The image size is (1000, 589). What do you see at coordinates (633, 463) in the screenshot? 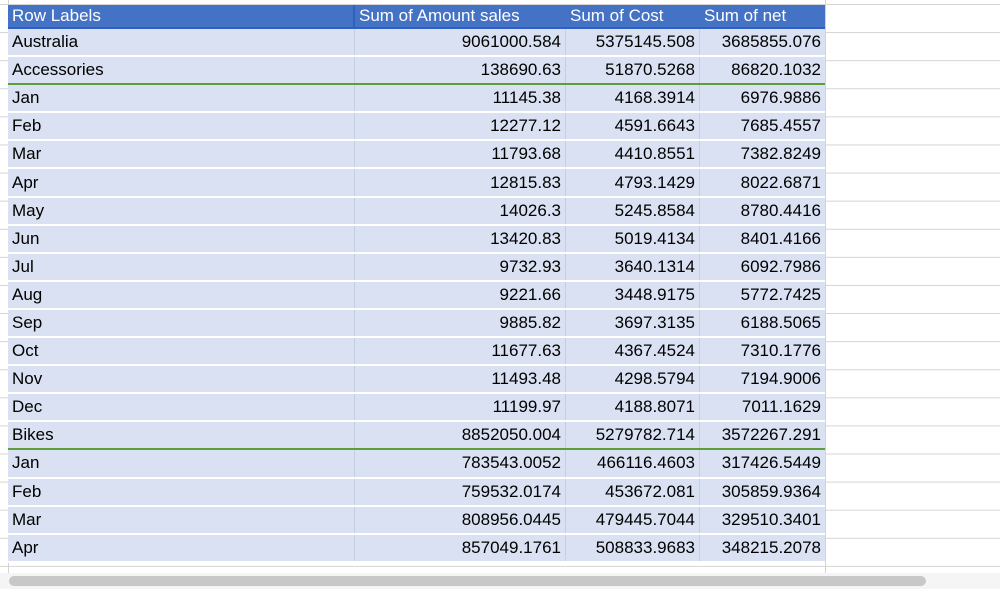
I see `cost-cell: 466116.4603` at bounding box center [633, 463].